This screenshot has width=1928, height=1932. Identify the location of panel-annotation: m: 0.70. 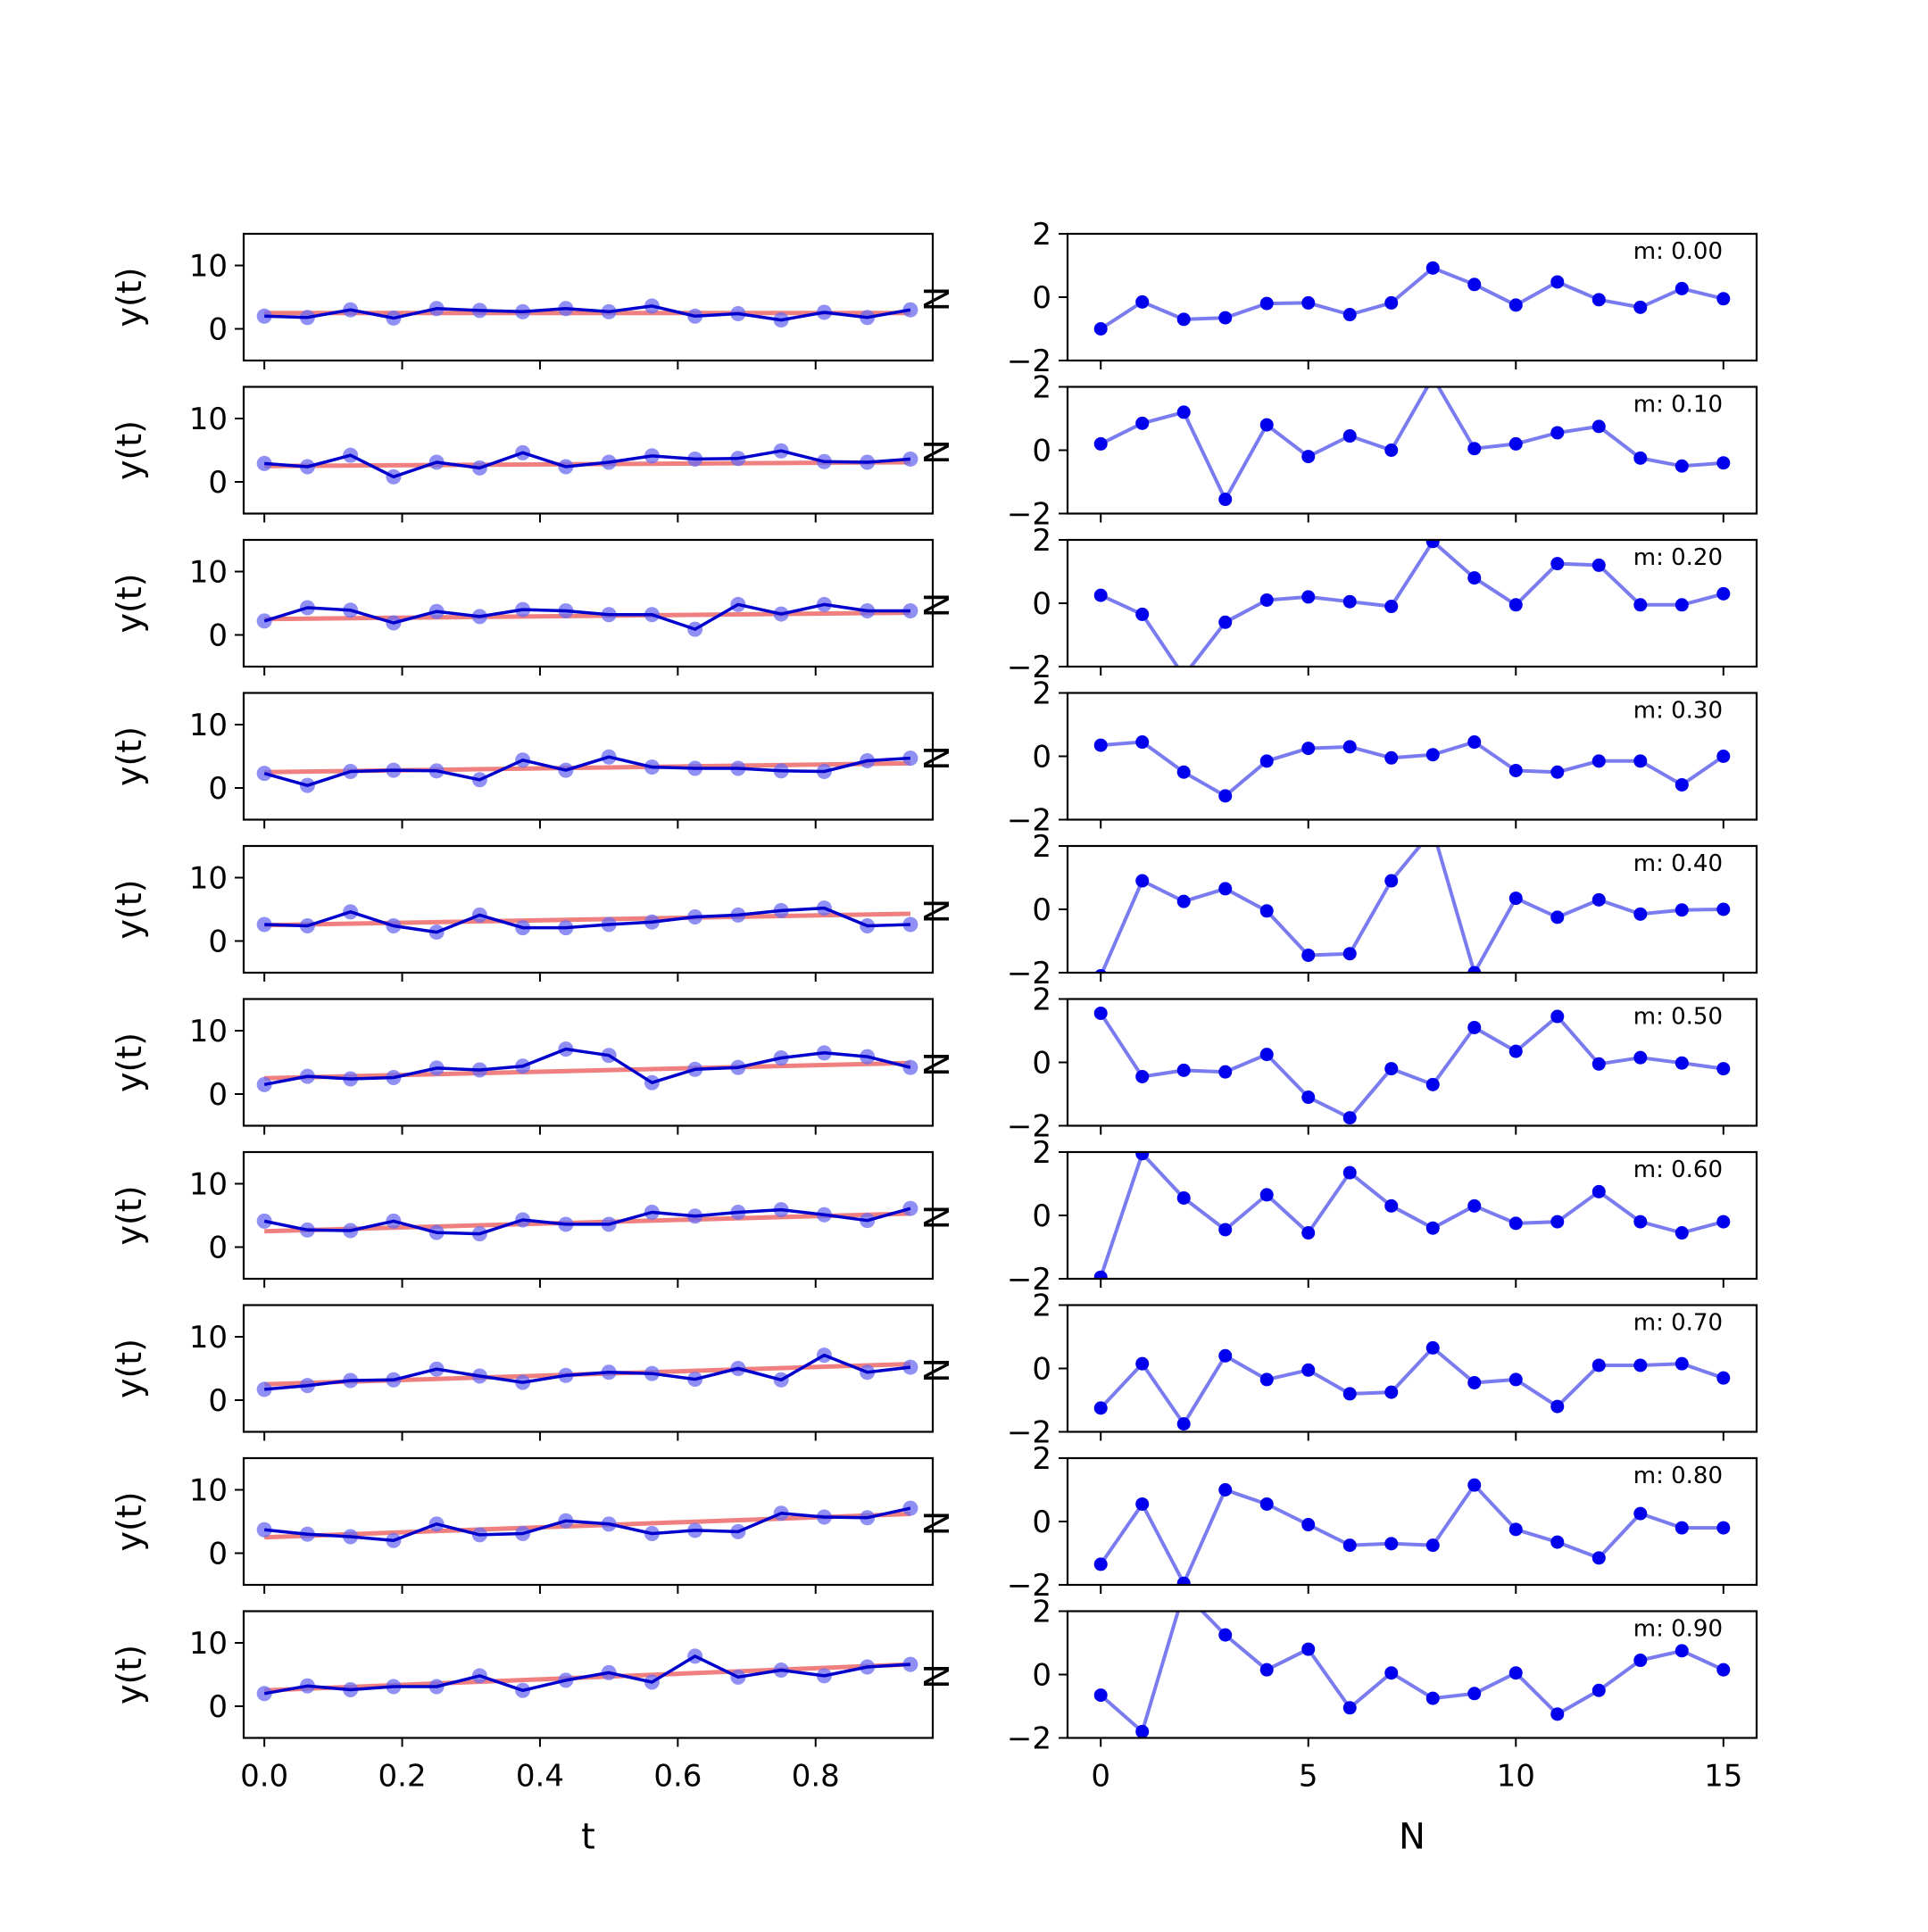
(1678, 1323).